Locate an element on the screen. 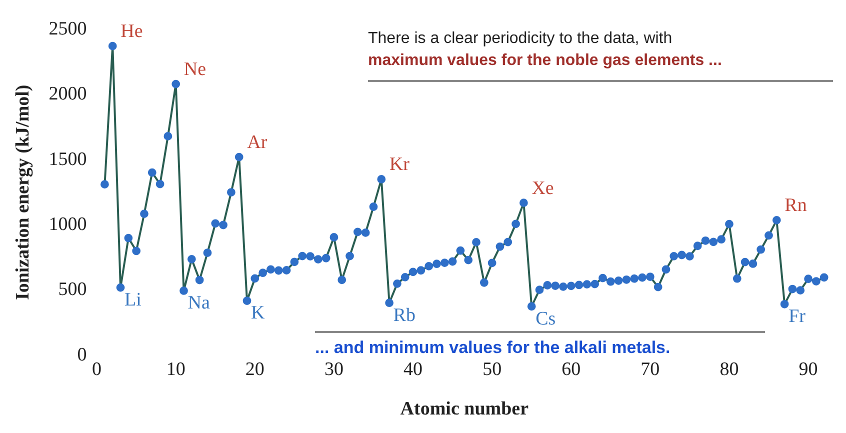 Image resolution: width=846 pixels, height=433 pixels. x-axis-title: Atomic number is located at coordinates (465, 409).